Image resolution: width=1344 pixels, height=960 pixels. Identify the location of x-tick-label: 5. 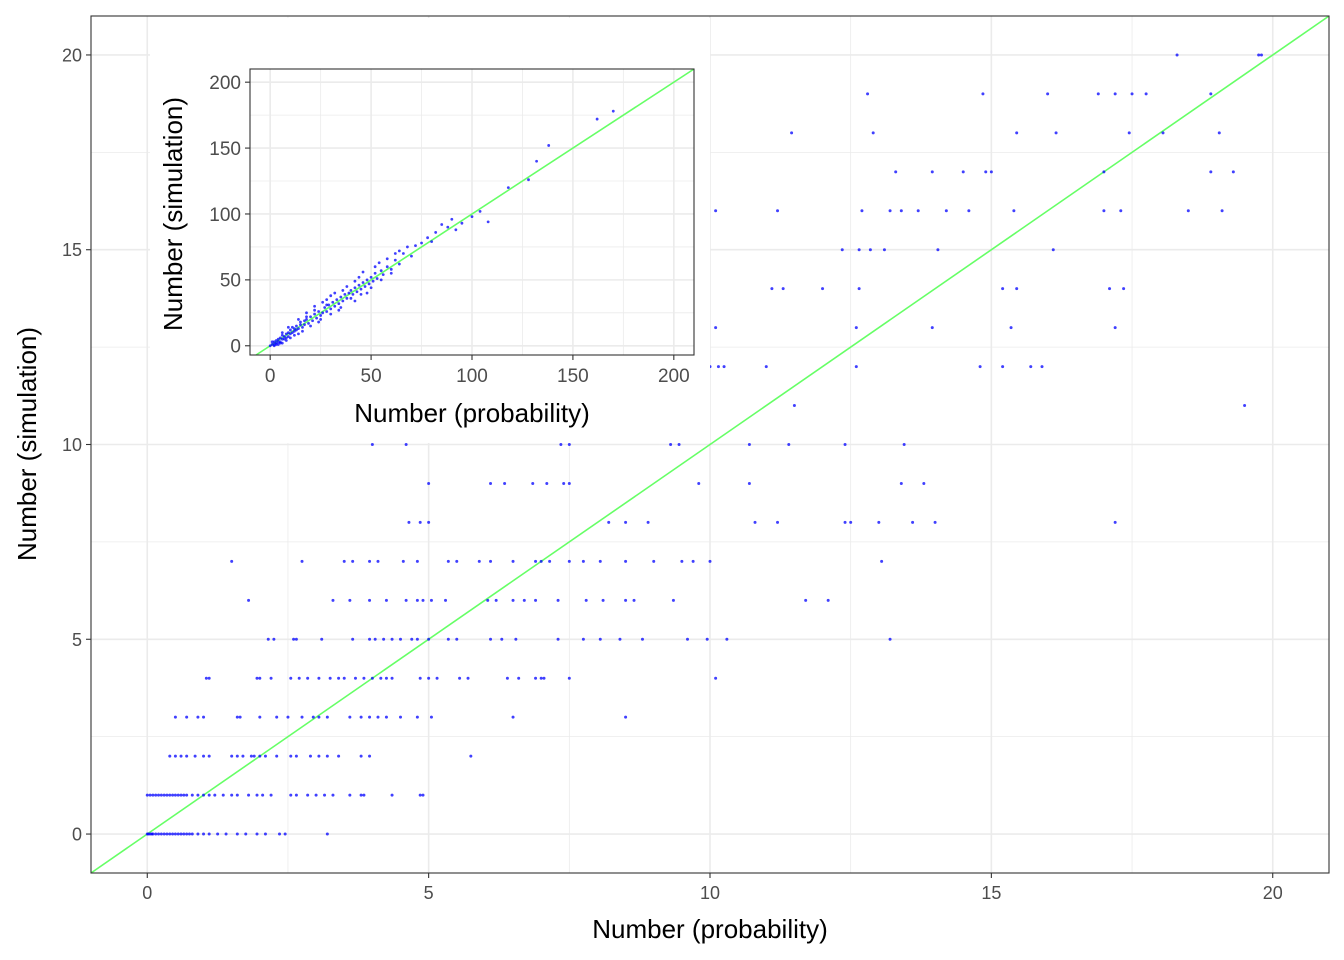
(429, 893).